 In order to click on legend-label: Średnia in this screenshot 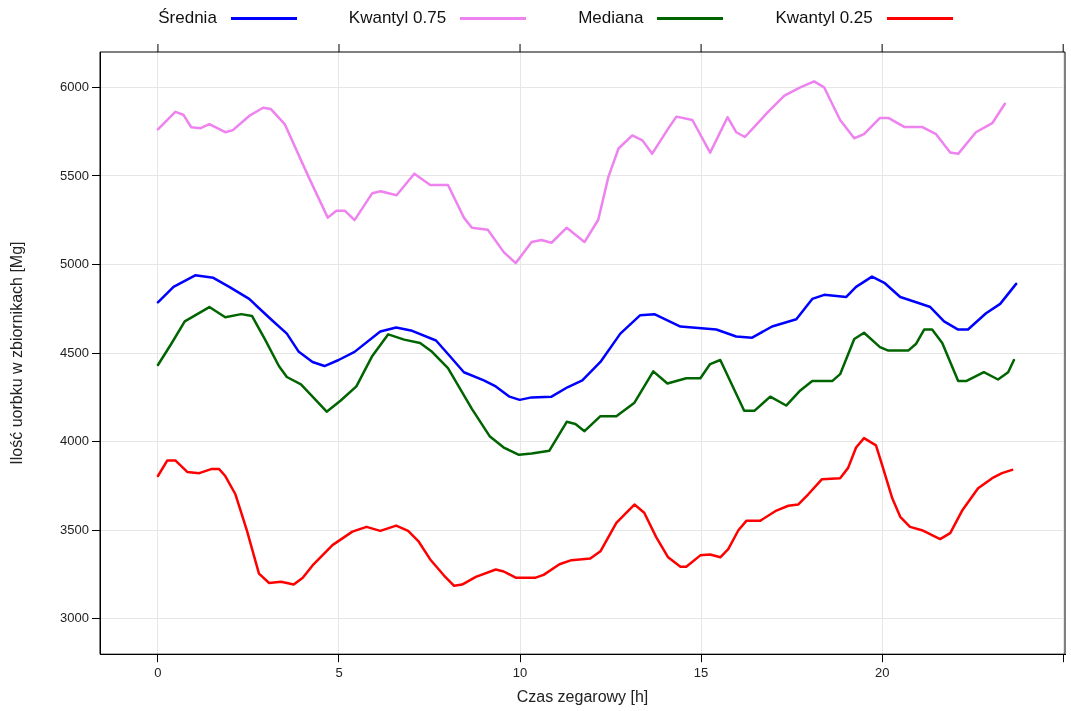, I will do `click(187, 18)`.